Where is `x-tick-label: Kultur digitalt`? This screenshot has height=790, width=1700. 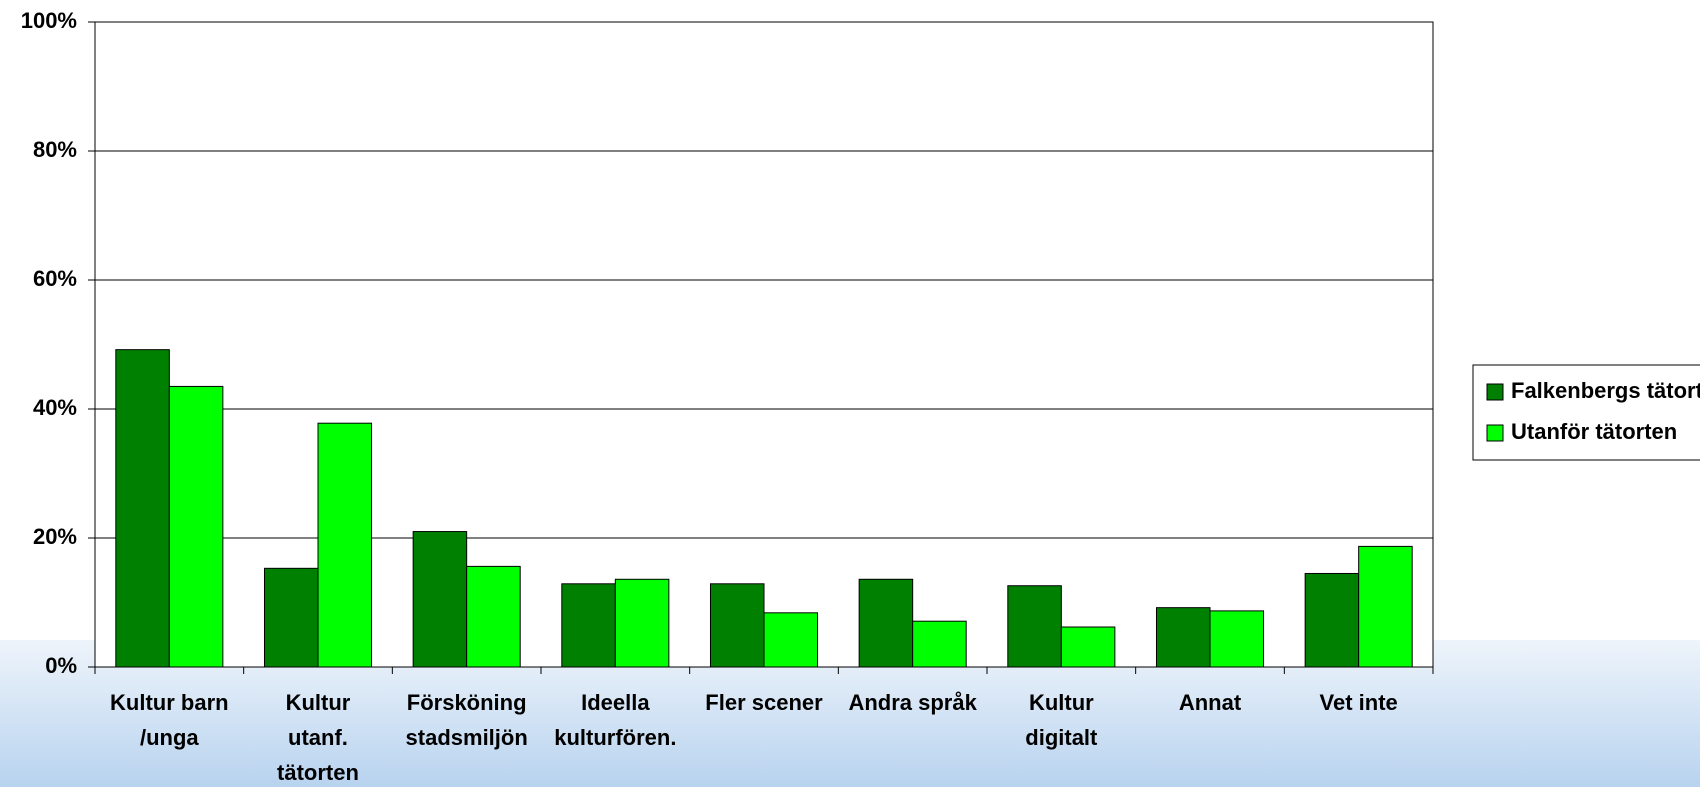 x-tick-label: Kultur digitalt is located at coordinates (1061, 720).